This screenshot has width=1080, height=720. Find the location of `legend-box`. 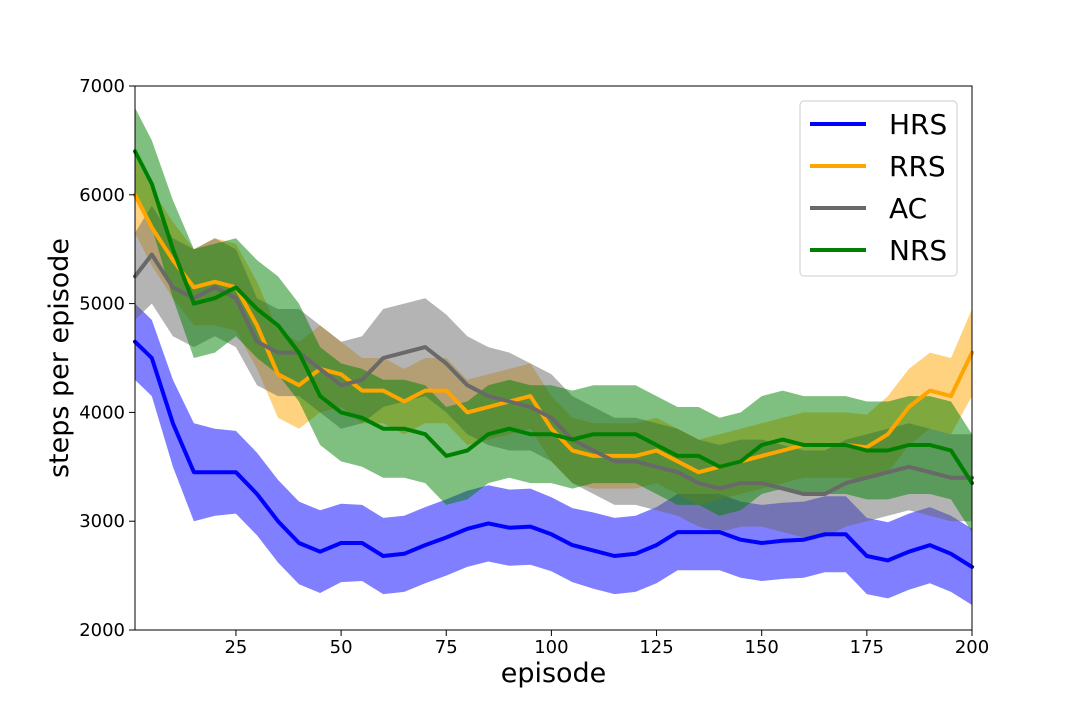

legend-box is located at coordinates (878, 188).